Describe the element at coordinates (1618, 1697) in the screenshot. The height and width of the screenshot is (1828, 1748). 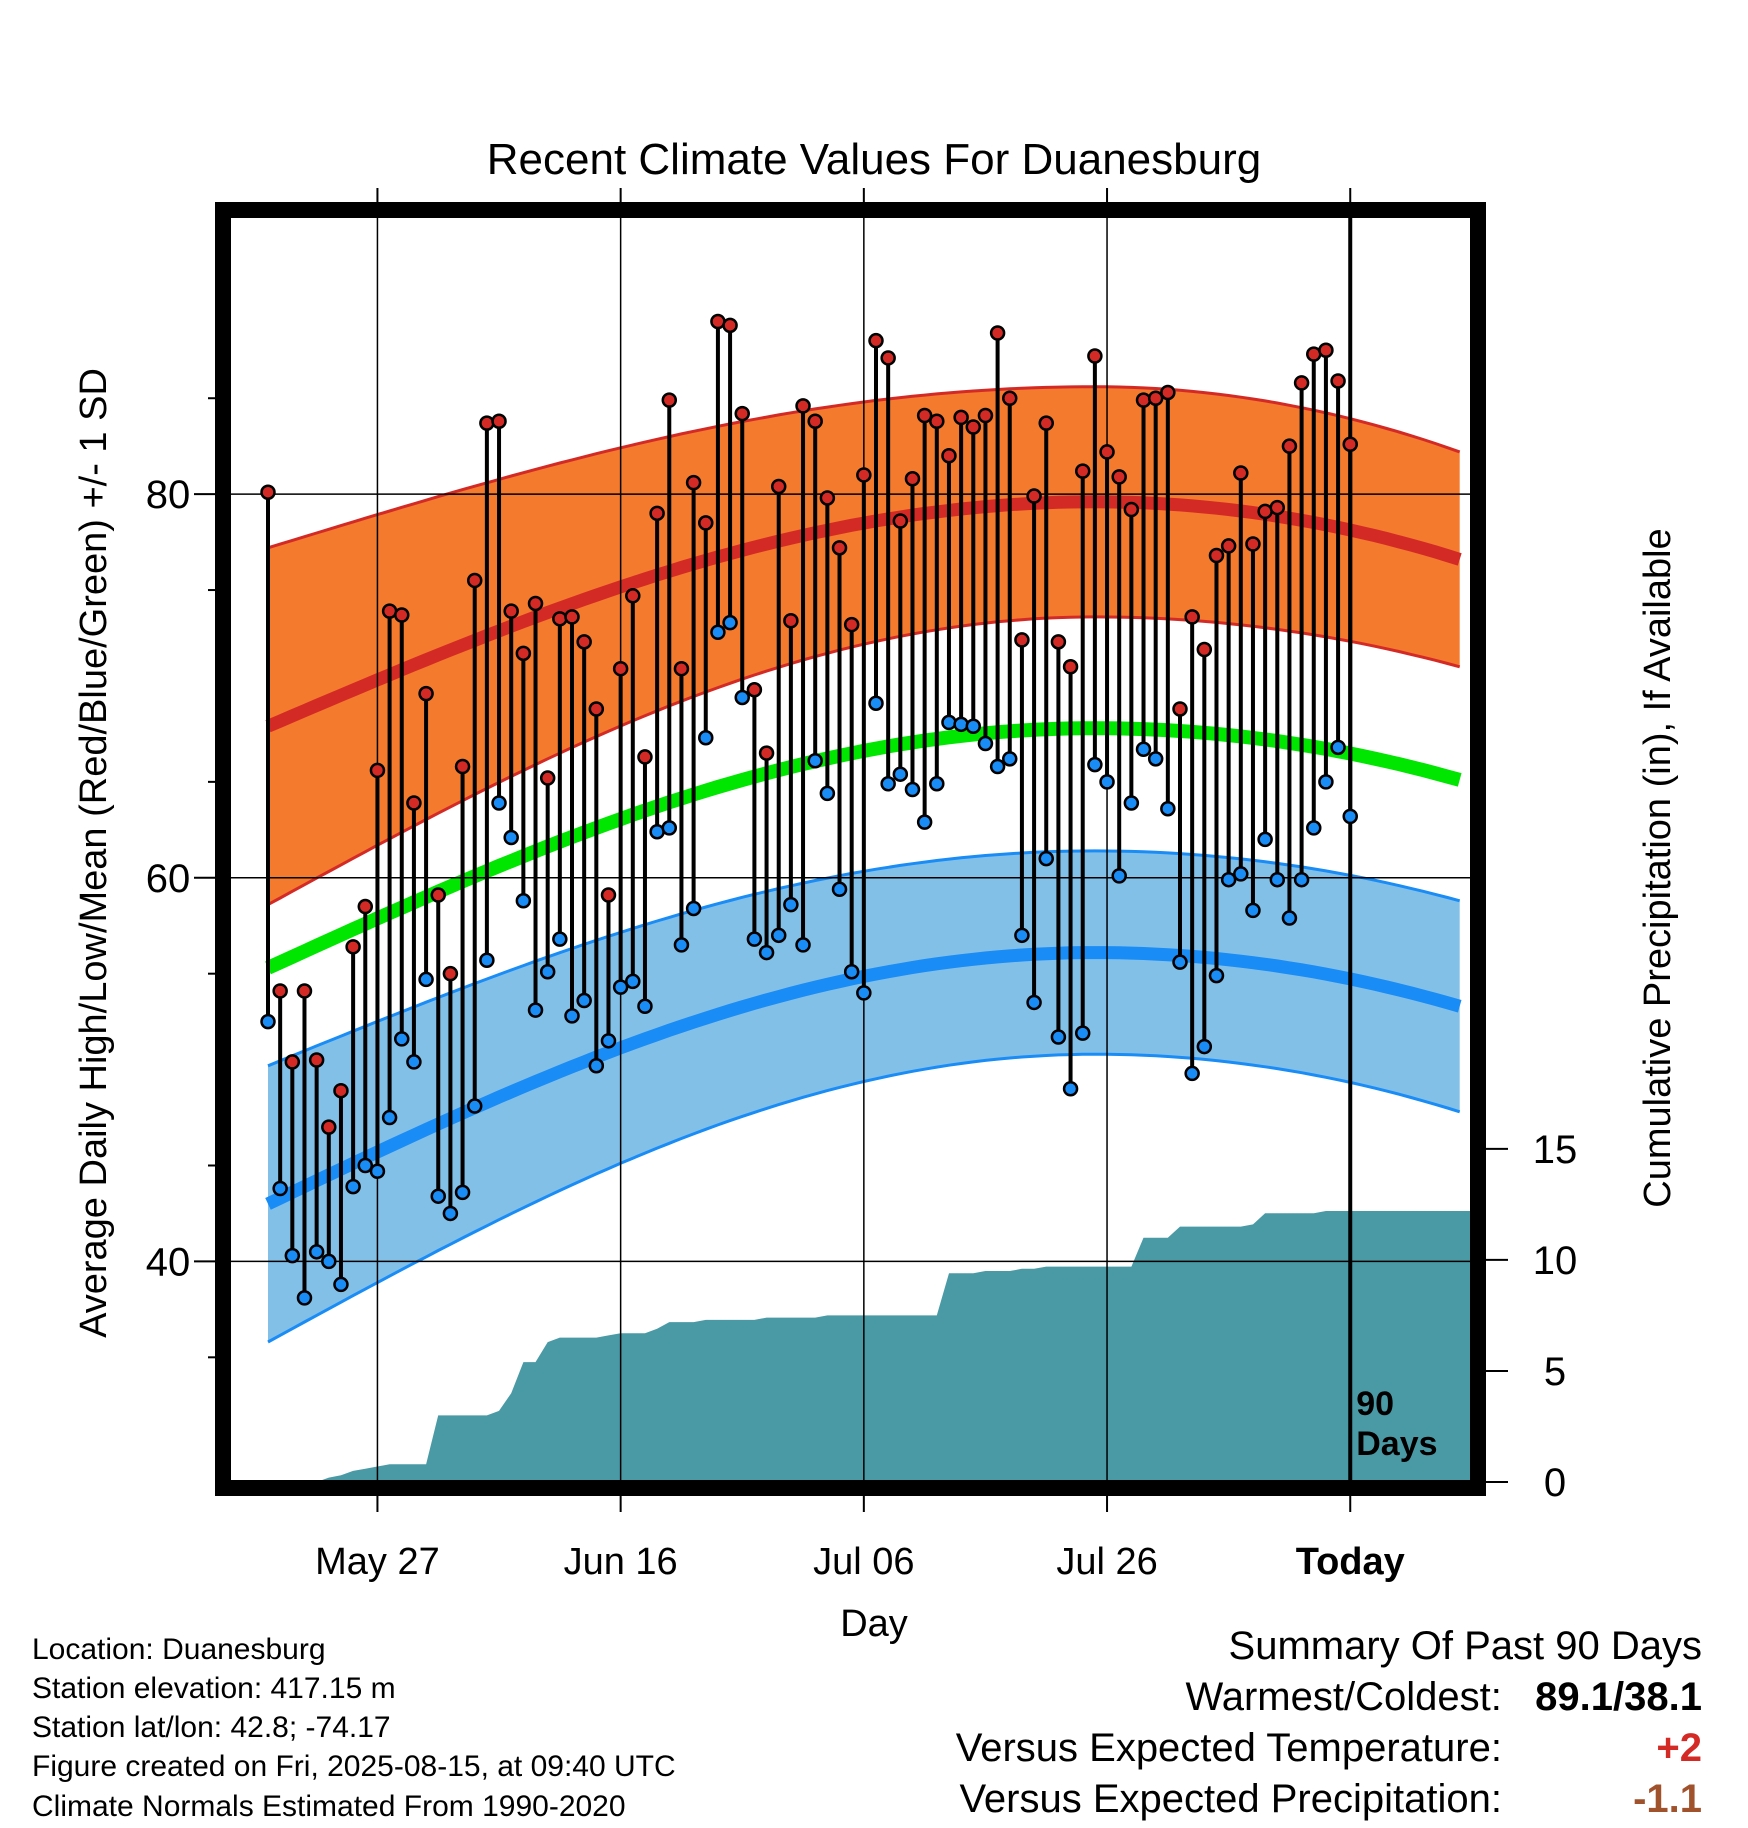
I see `summary-warm-cold-value: 89.1/38.1` at that location.